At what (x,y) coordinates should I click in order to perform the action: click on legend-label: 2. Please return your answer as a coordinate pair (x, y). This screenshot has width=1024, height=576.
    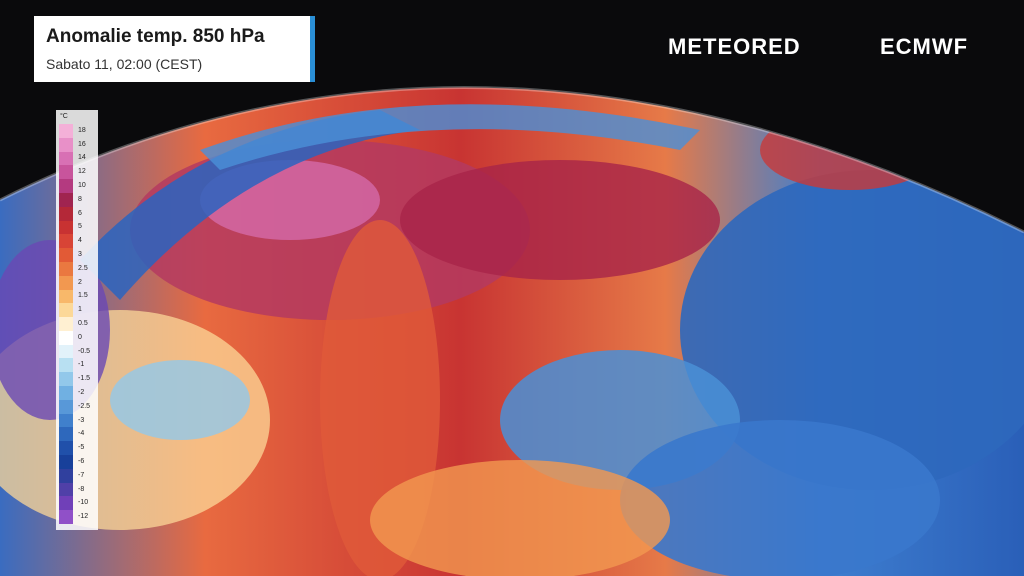
    Looking at the image, I should click on (80, 282).